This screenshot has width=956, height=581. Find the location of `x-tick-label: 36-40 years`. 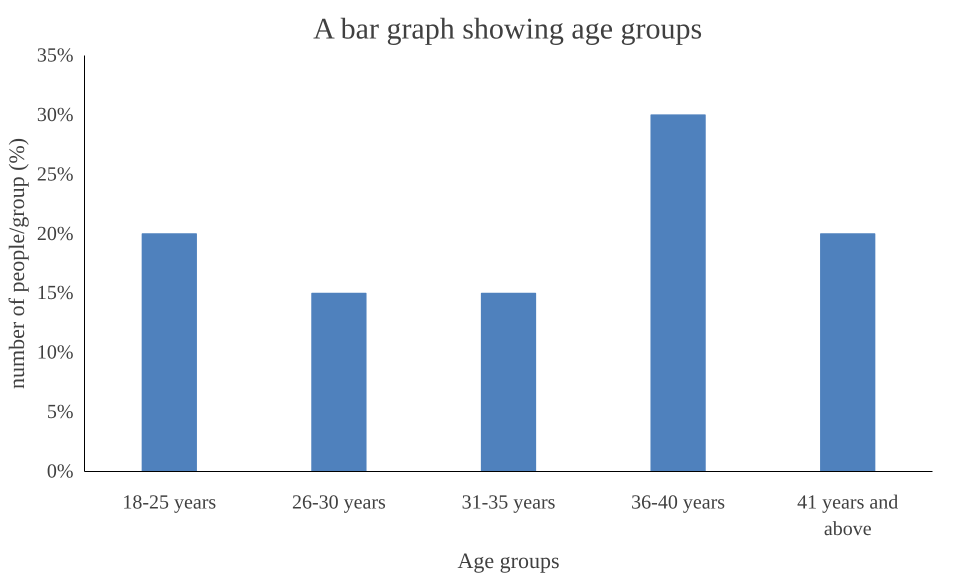

x-tick-label: 36-40 years is located at coordinates (678, 503).